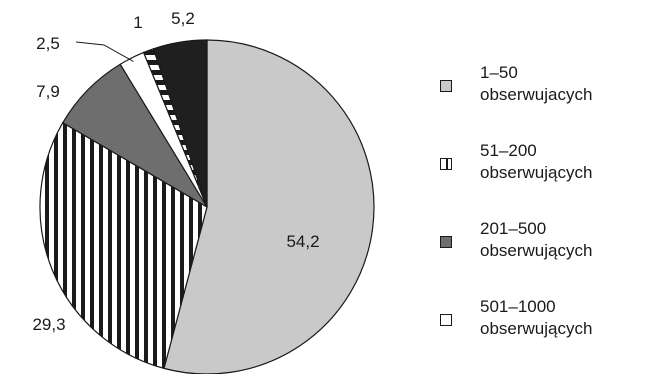  Describe the element at coordinates (104, 51) in the screenshot. I see `leader-line` at that location.